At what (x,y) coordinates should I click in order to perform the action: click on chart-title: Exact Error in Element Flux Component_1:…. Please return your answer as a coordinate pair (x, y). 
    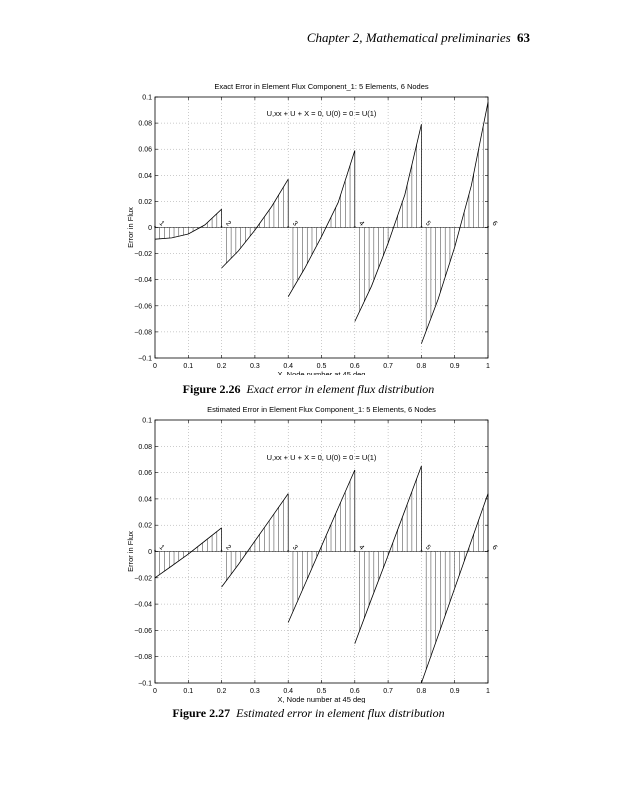
    Looking at the image, I should click on (321, 86).